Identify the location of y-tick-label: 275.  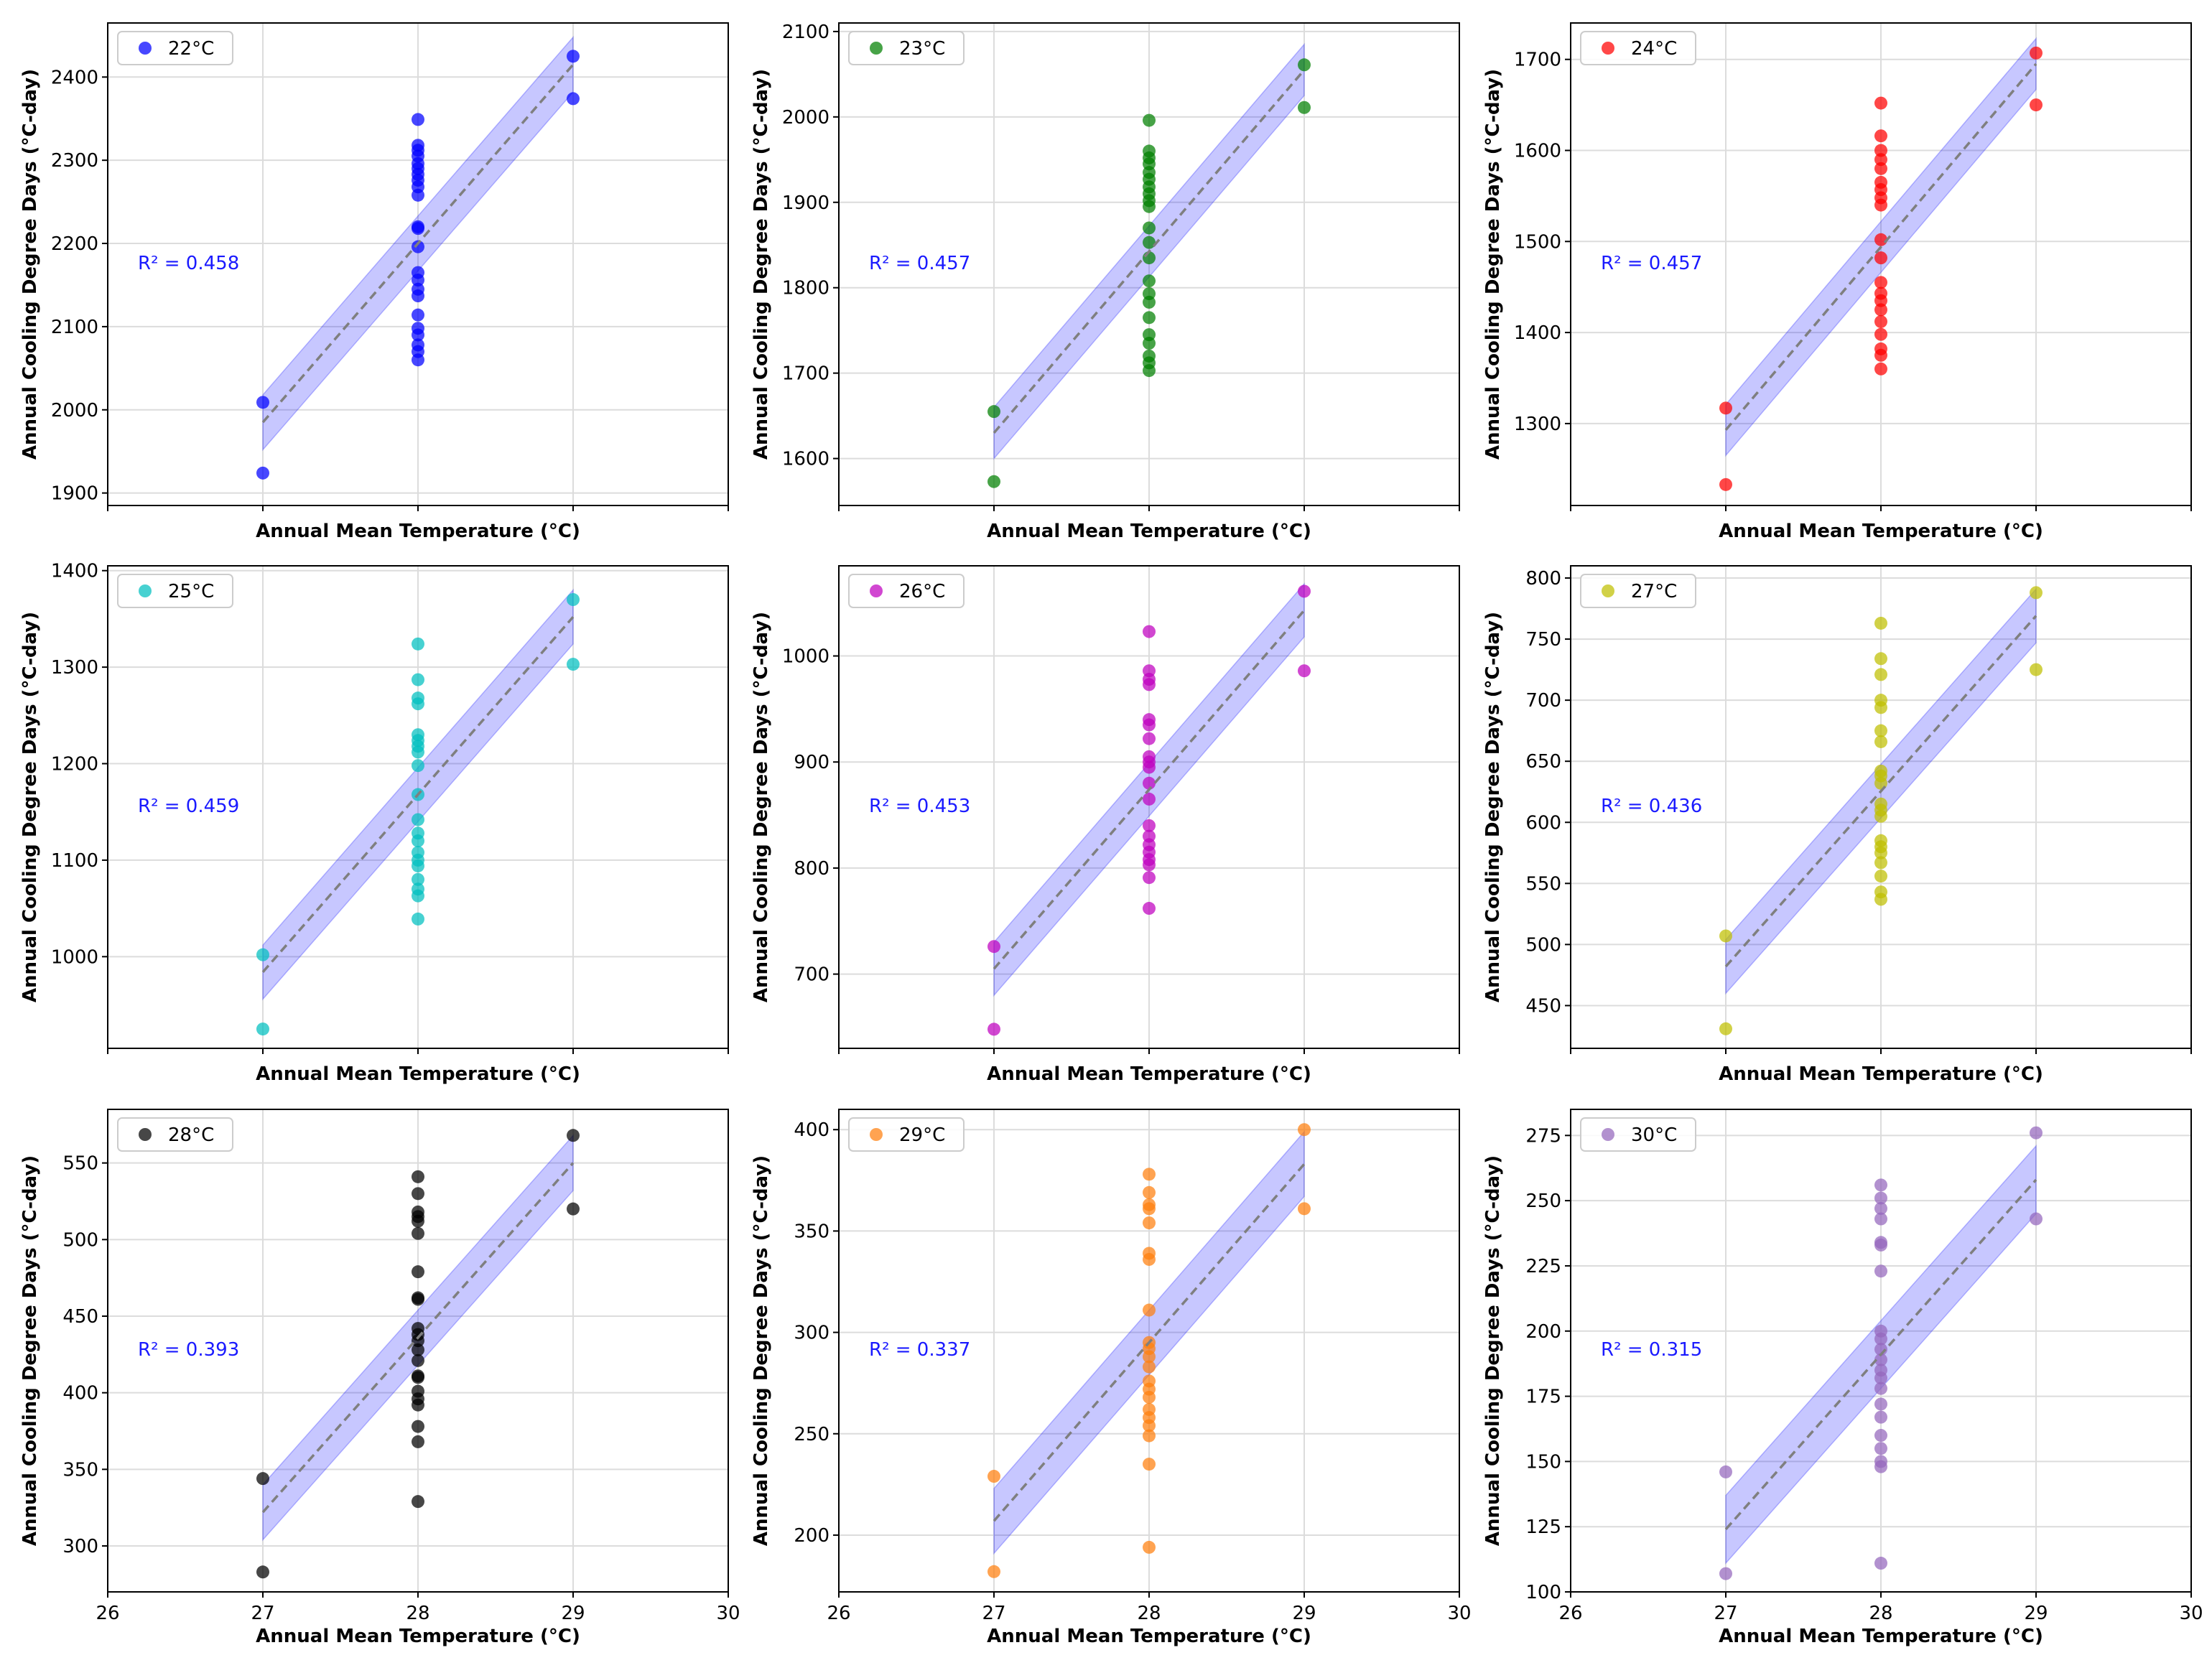
(1543, 1136).